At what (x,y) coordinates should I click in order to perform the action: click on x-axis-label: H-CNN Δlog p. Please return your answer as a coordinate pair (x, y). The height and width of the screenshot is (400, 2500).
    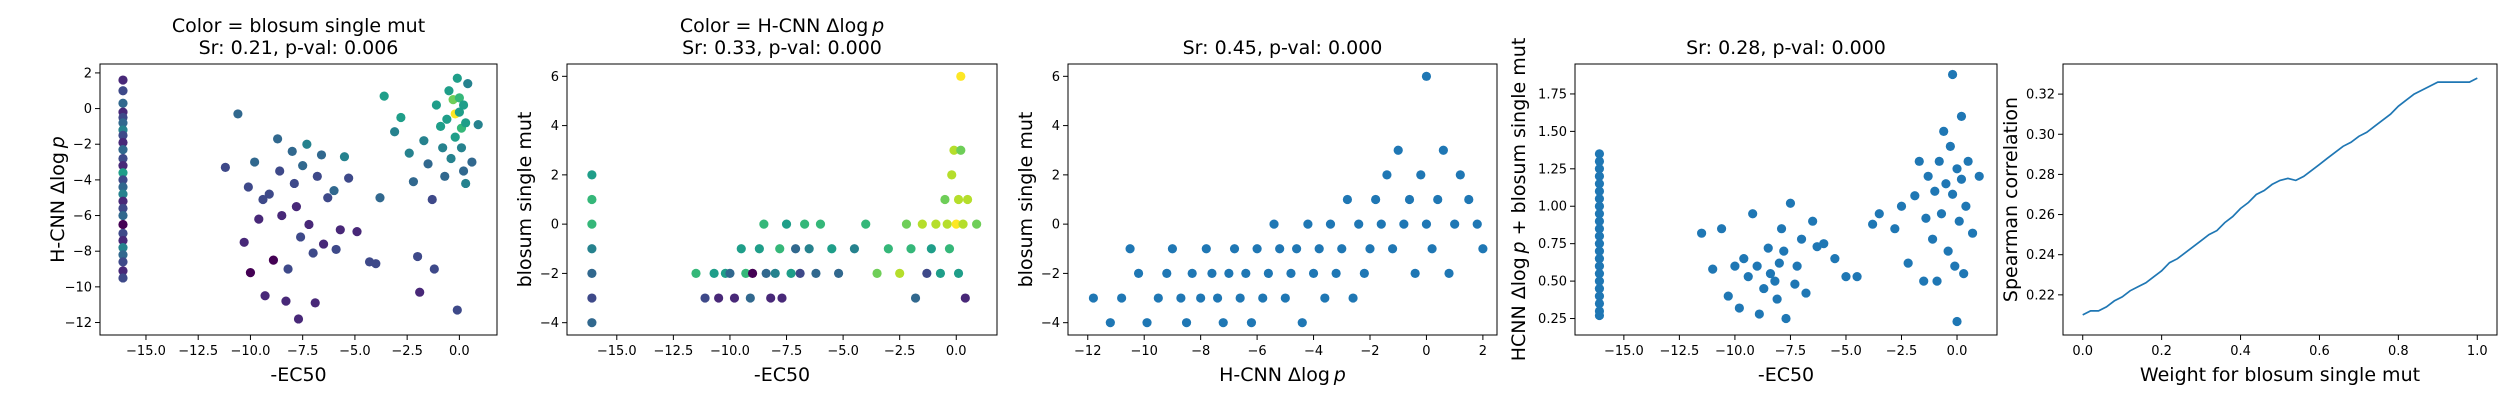
    Looking at the image, I should click on (1282, 375).